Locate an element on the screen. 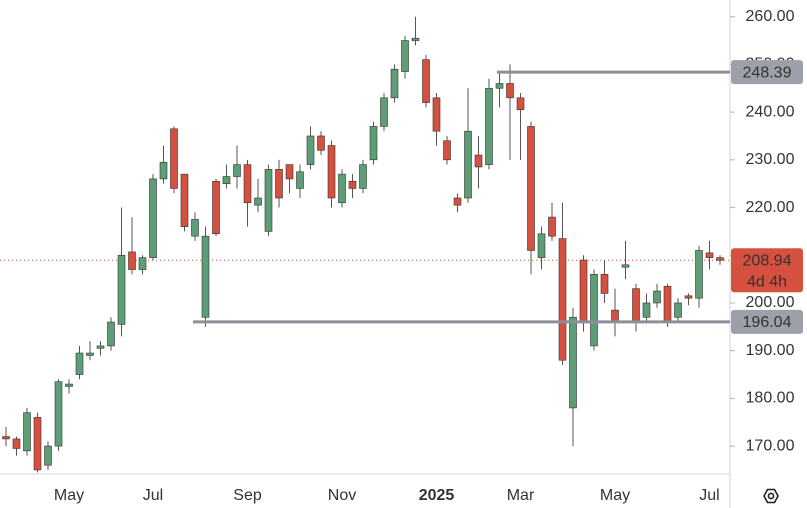 Image resolution: width=807 pixels, height=508 pixels. y-tick-label: 190.00 is located at coordinates (770, 350).